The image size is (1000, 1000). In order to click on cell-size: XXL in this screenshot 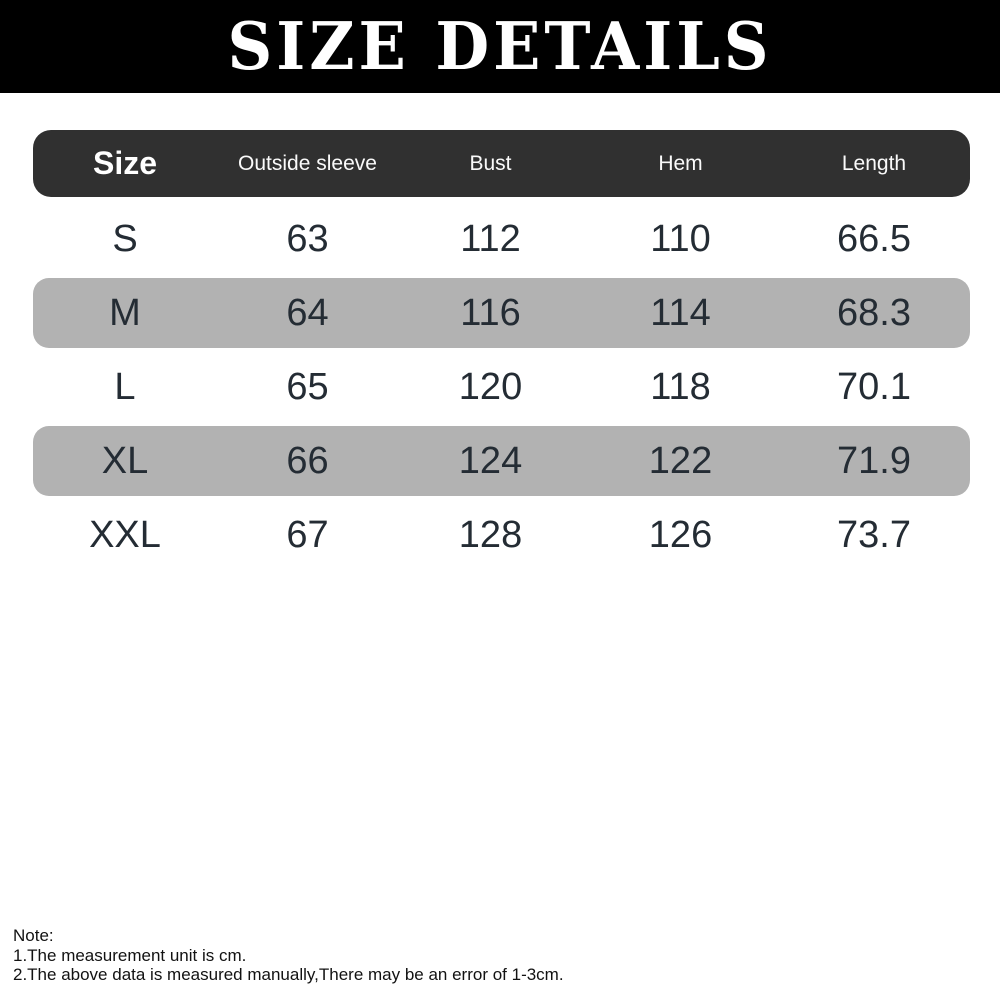, I will do `click(125, 534)`.